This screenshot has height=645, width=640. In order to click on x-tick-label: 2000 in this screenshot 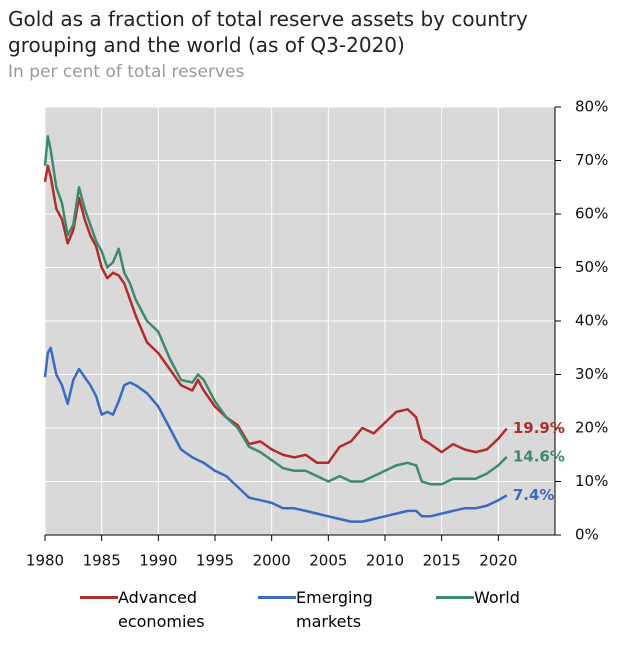, I will do `click(272, 561)`.